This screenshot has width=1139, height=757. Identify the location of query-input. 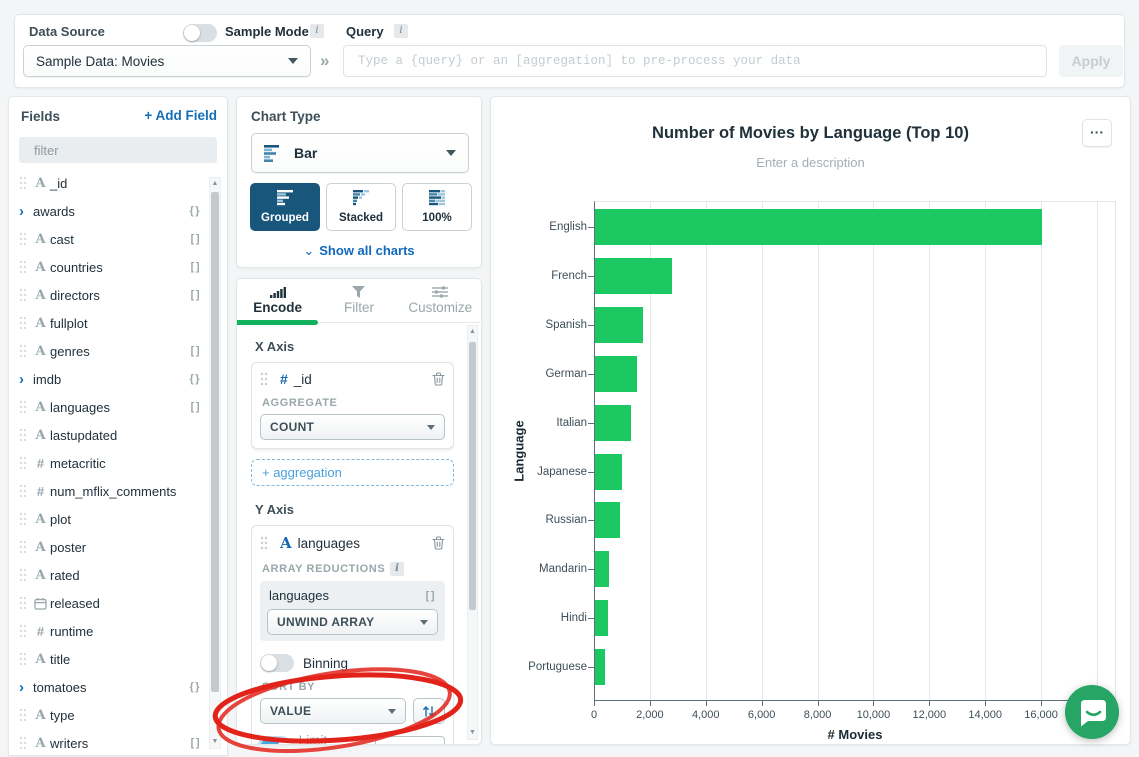
(695, 61).